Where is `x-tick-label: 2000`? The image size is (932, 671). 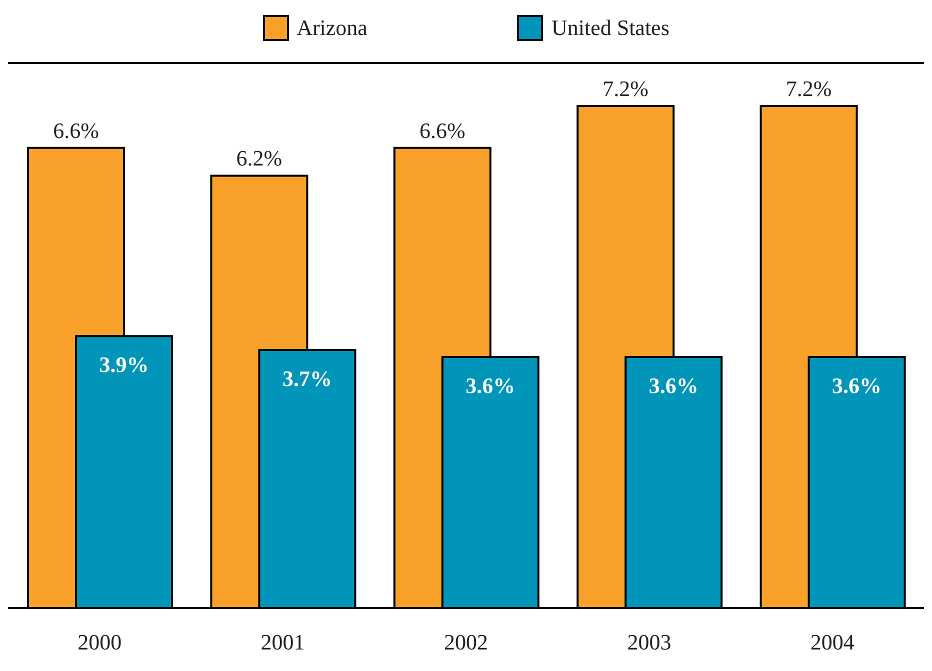
x-tick-label: 2000 is located at coordinates (100, 642).